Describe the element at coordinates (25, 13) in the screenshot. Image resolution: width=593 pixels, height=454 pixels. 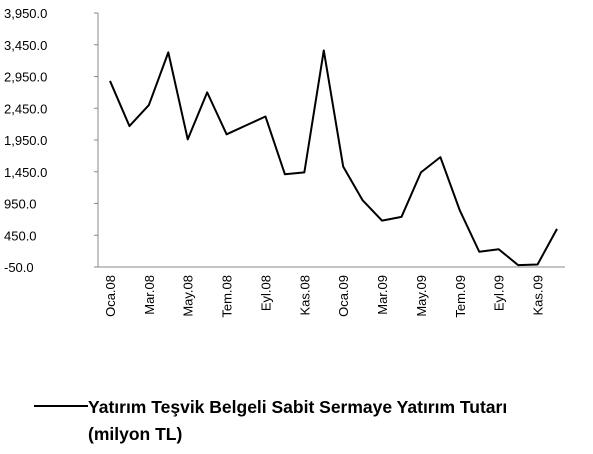
I see `y-tick-label: 3,950.0` at that location.